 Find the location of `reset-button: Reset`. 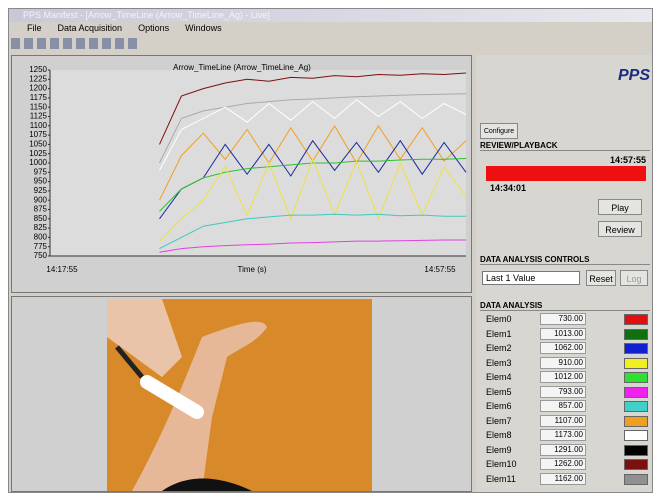

reset-button: Reset is located at coordinates (601, 278).